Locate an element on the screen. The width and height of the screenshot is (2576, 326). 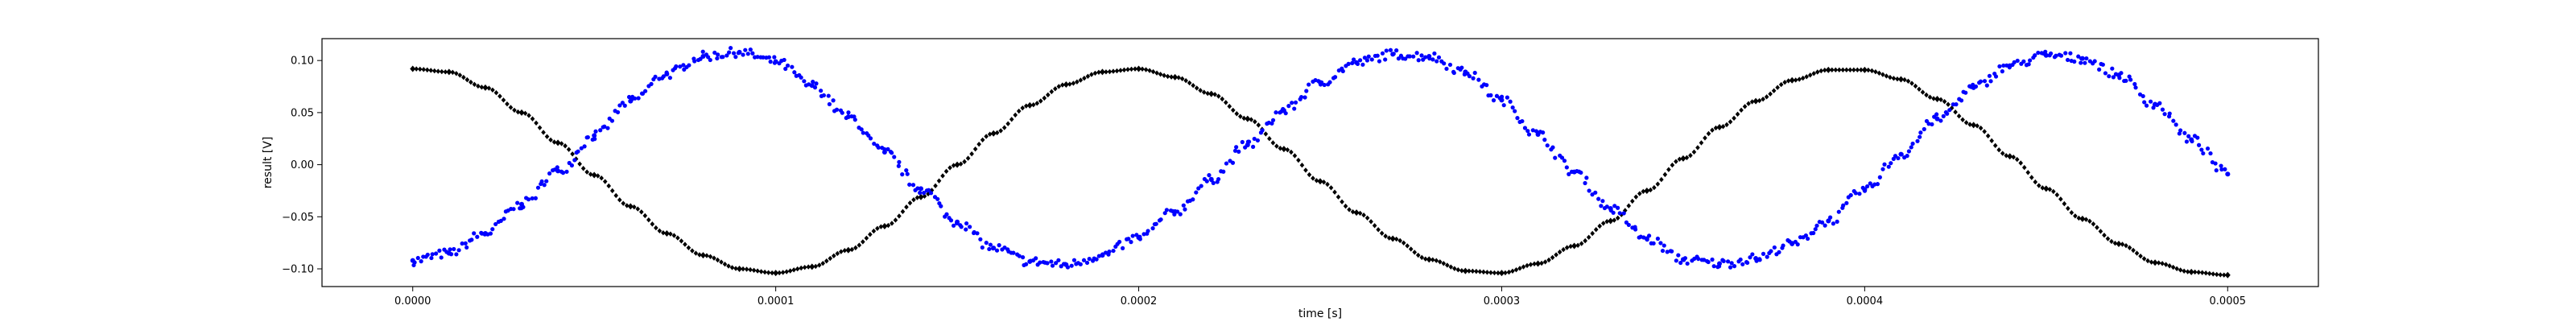
y-tick-label: −0.10 is located at coordinates (298, 270).